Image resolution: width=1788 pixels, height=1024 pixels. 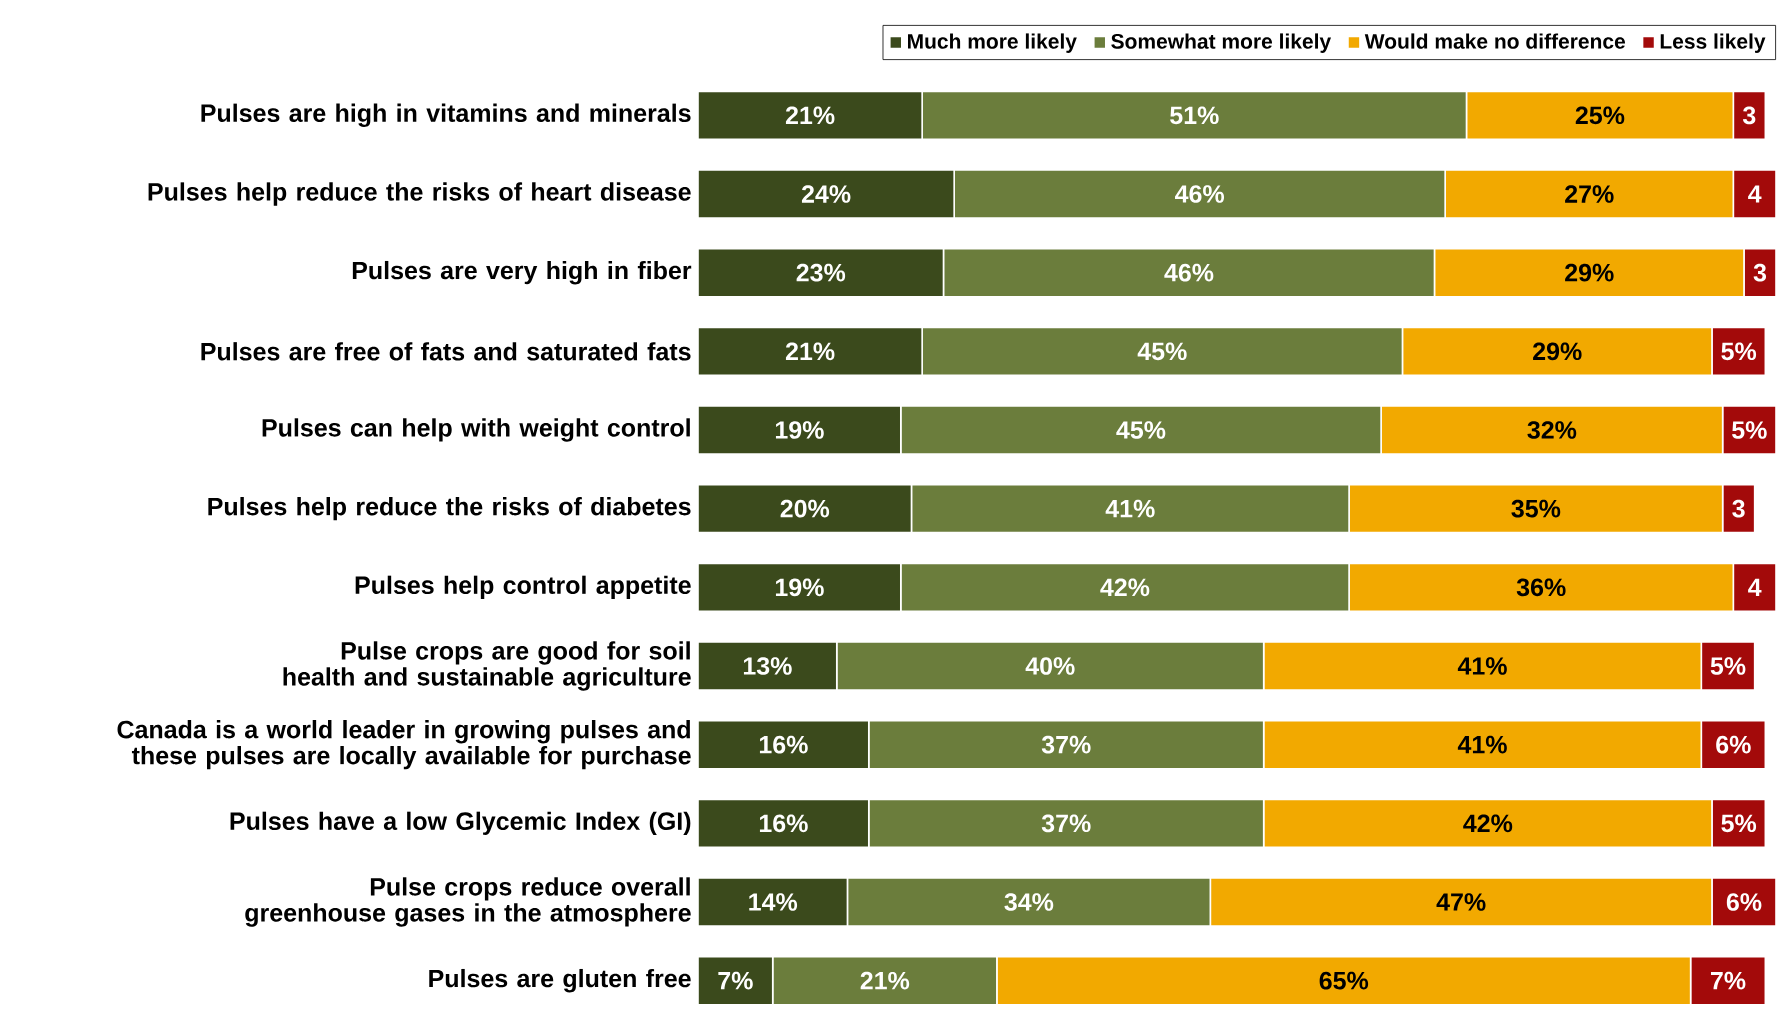 I want to click on y-tick-label: Pulses can help with weight control, so click(x=476, y=430).